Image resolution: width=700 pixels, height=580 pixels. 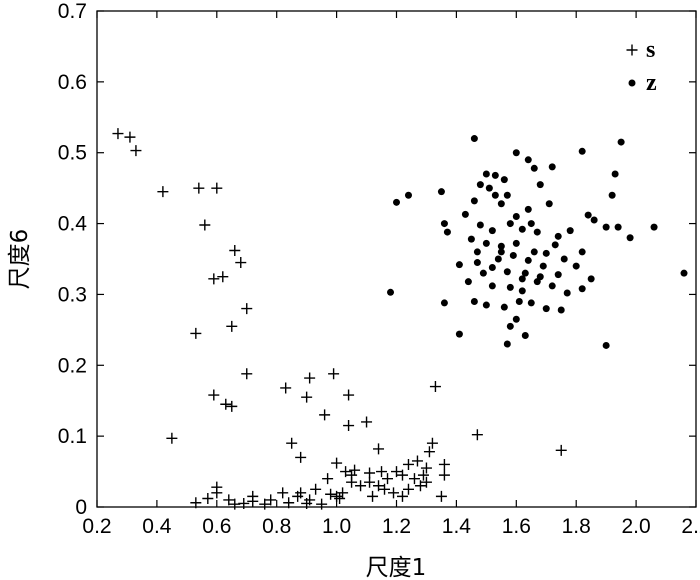 What do you see at coordinates (632, 50) in the screenshot?
I see `legend-marker-s` at bounding box center [632, 50].